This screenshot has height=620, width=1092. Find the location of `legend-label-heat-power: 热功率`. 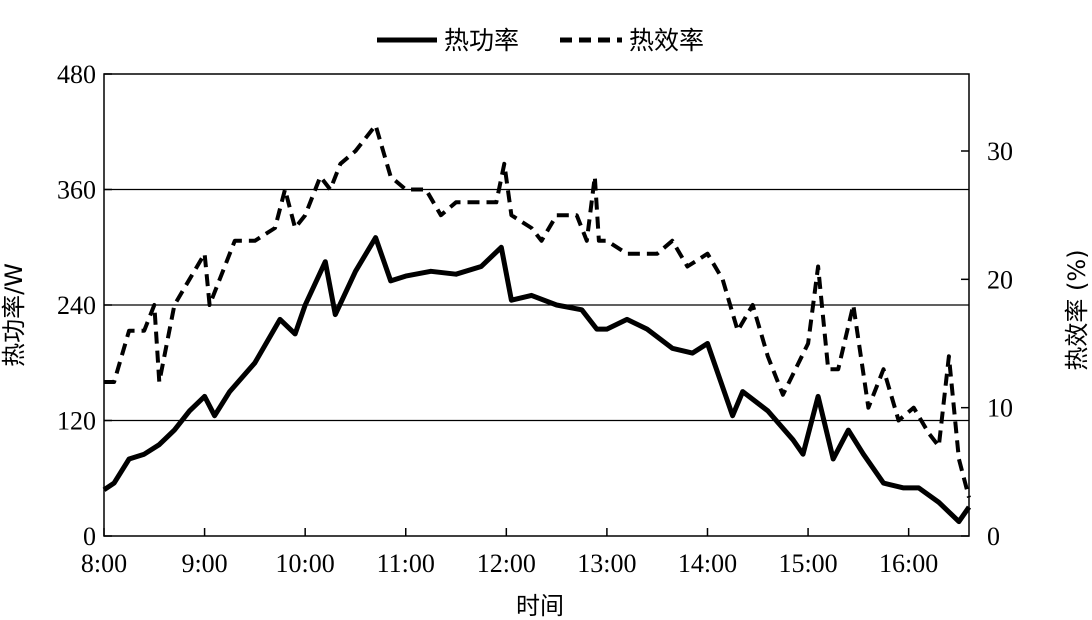

legend-label-heat-power: 热功率 is located at coordinates (481, 40).